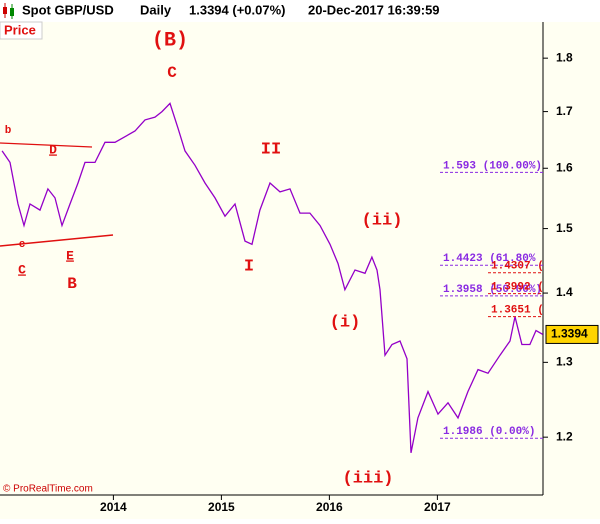 Image resolution: width=600 pixels, height=524 pixels. I want to click on level-label: 1.3958 (50.00%), so click(492, 290).